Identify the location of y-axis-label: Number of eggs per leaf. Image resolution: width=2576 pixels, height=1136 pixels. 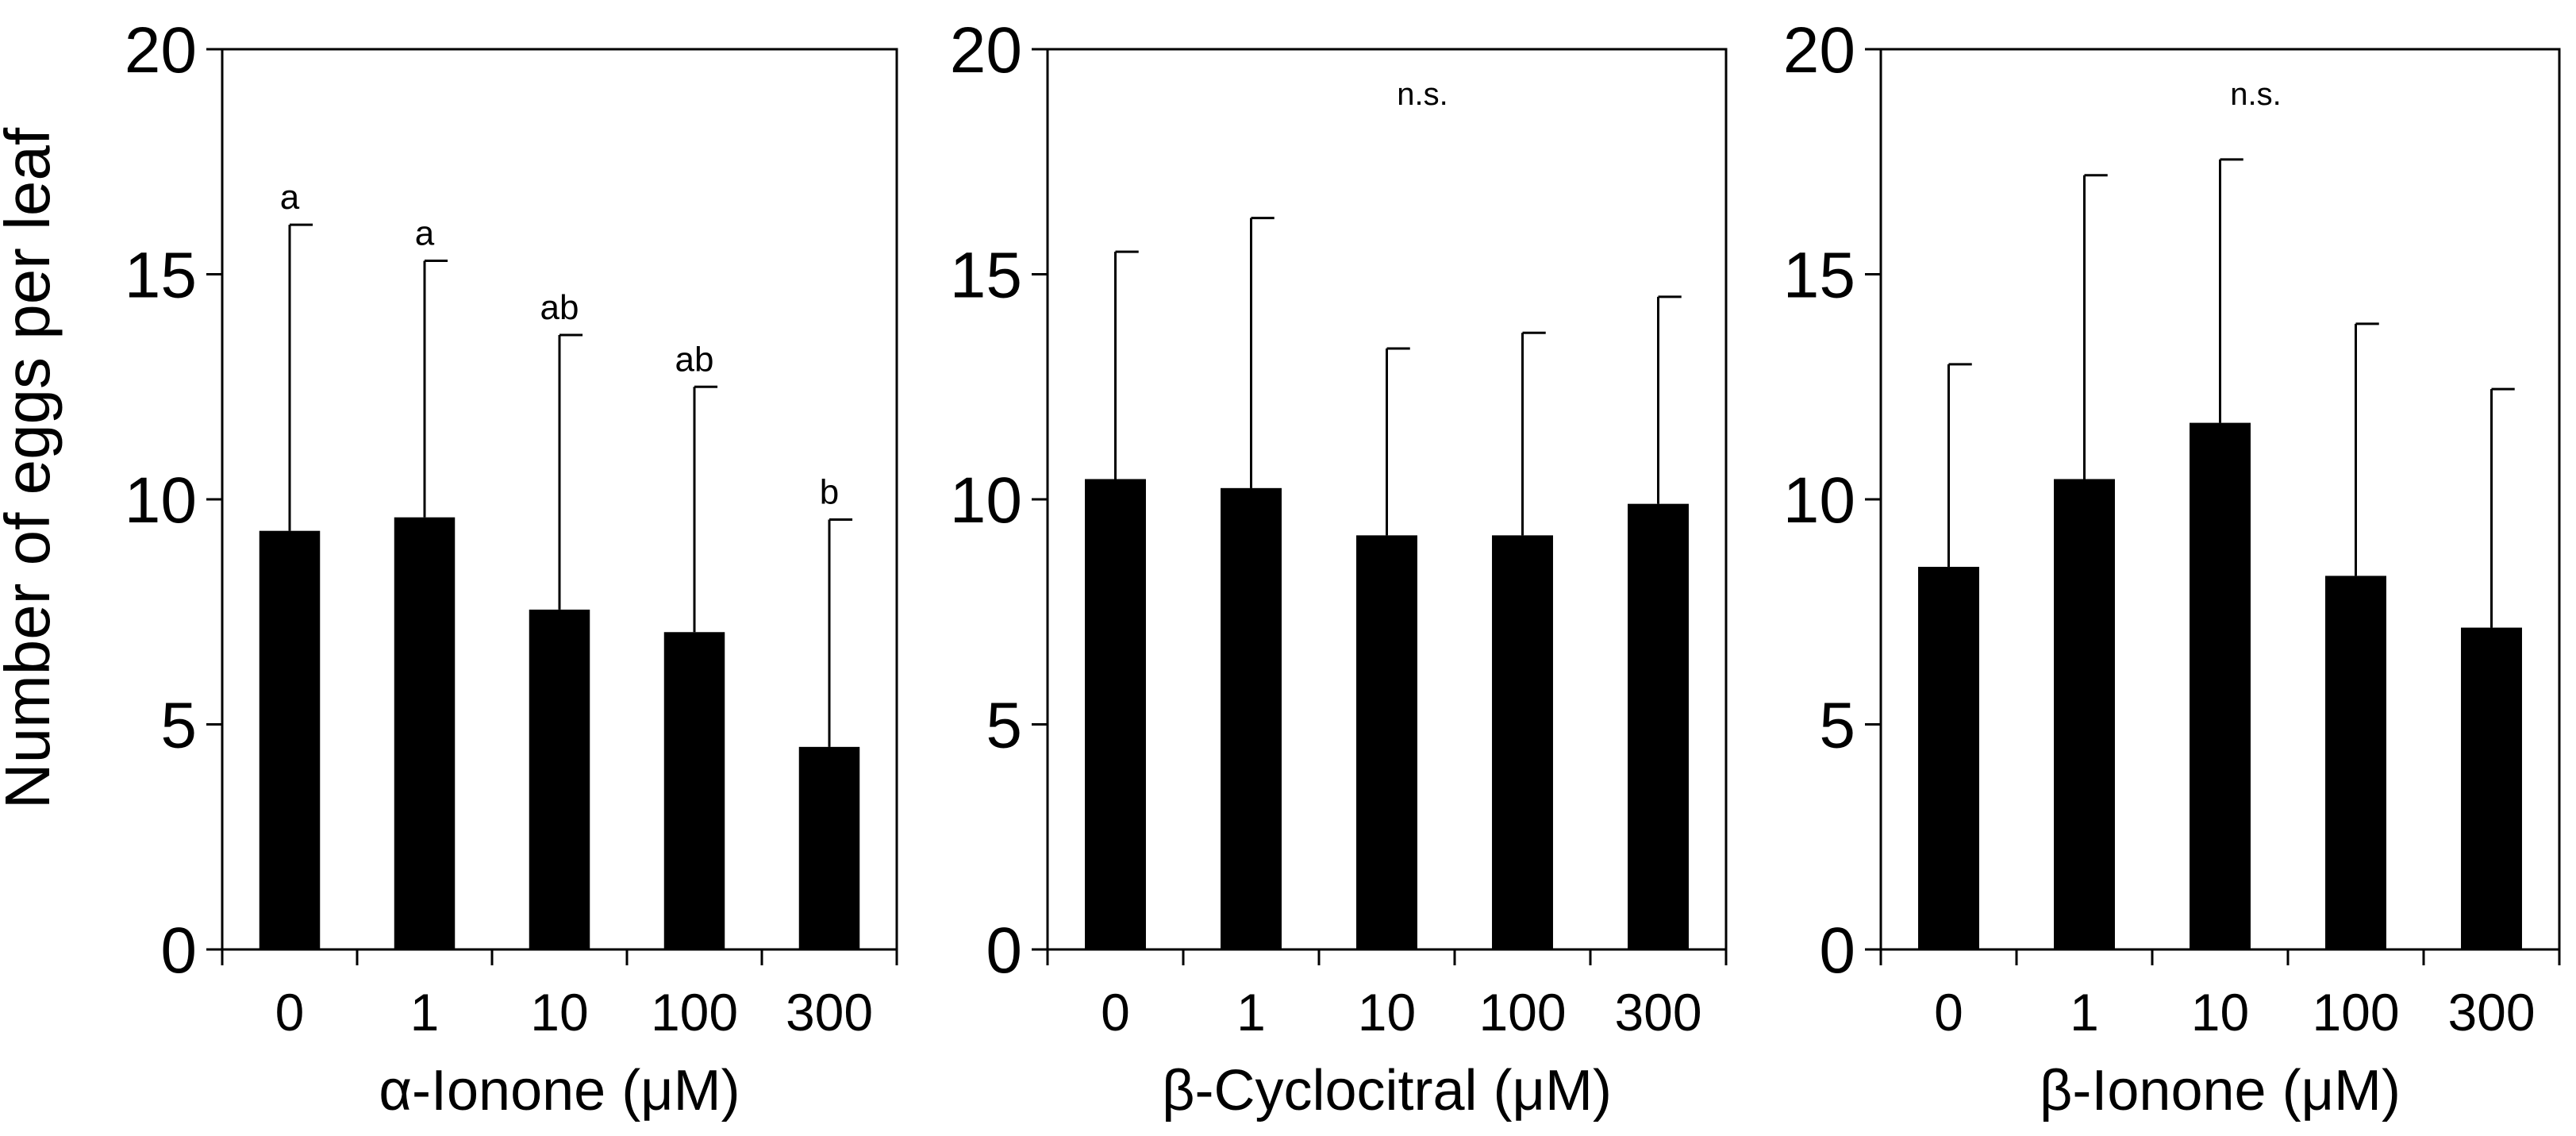
(31, 468).